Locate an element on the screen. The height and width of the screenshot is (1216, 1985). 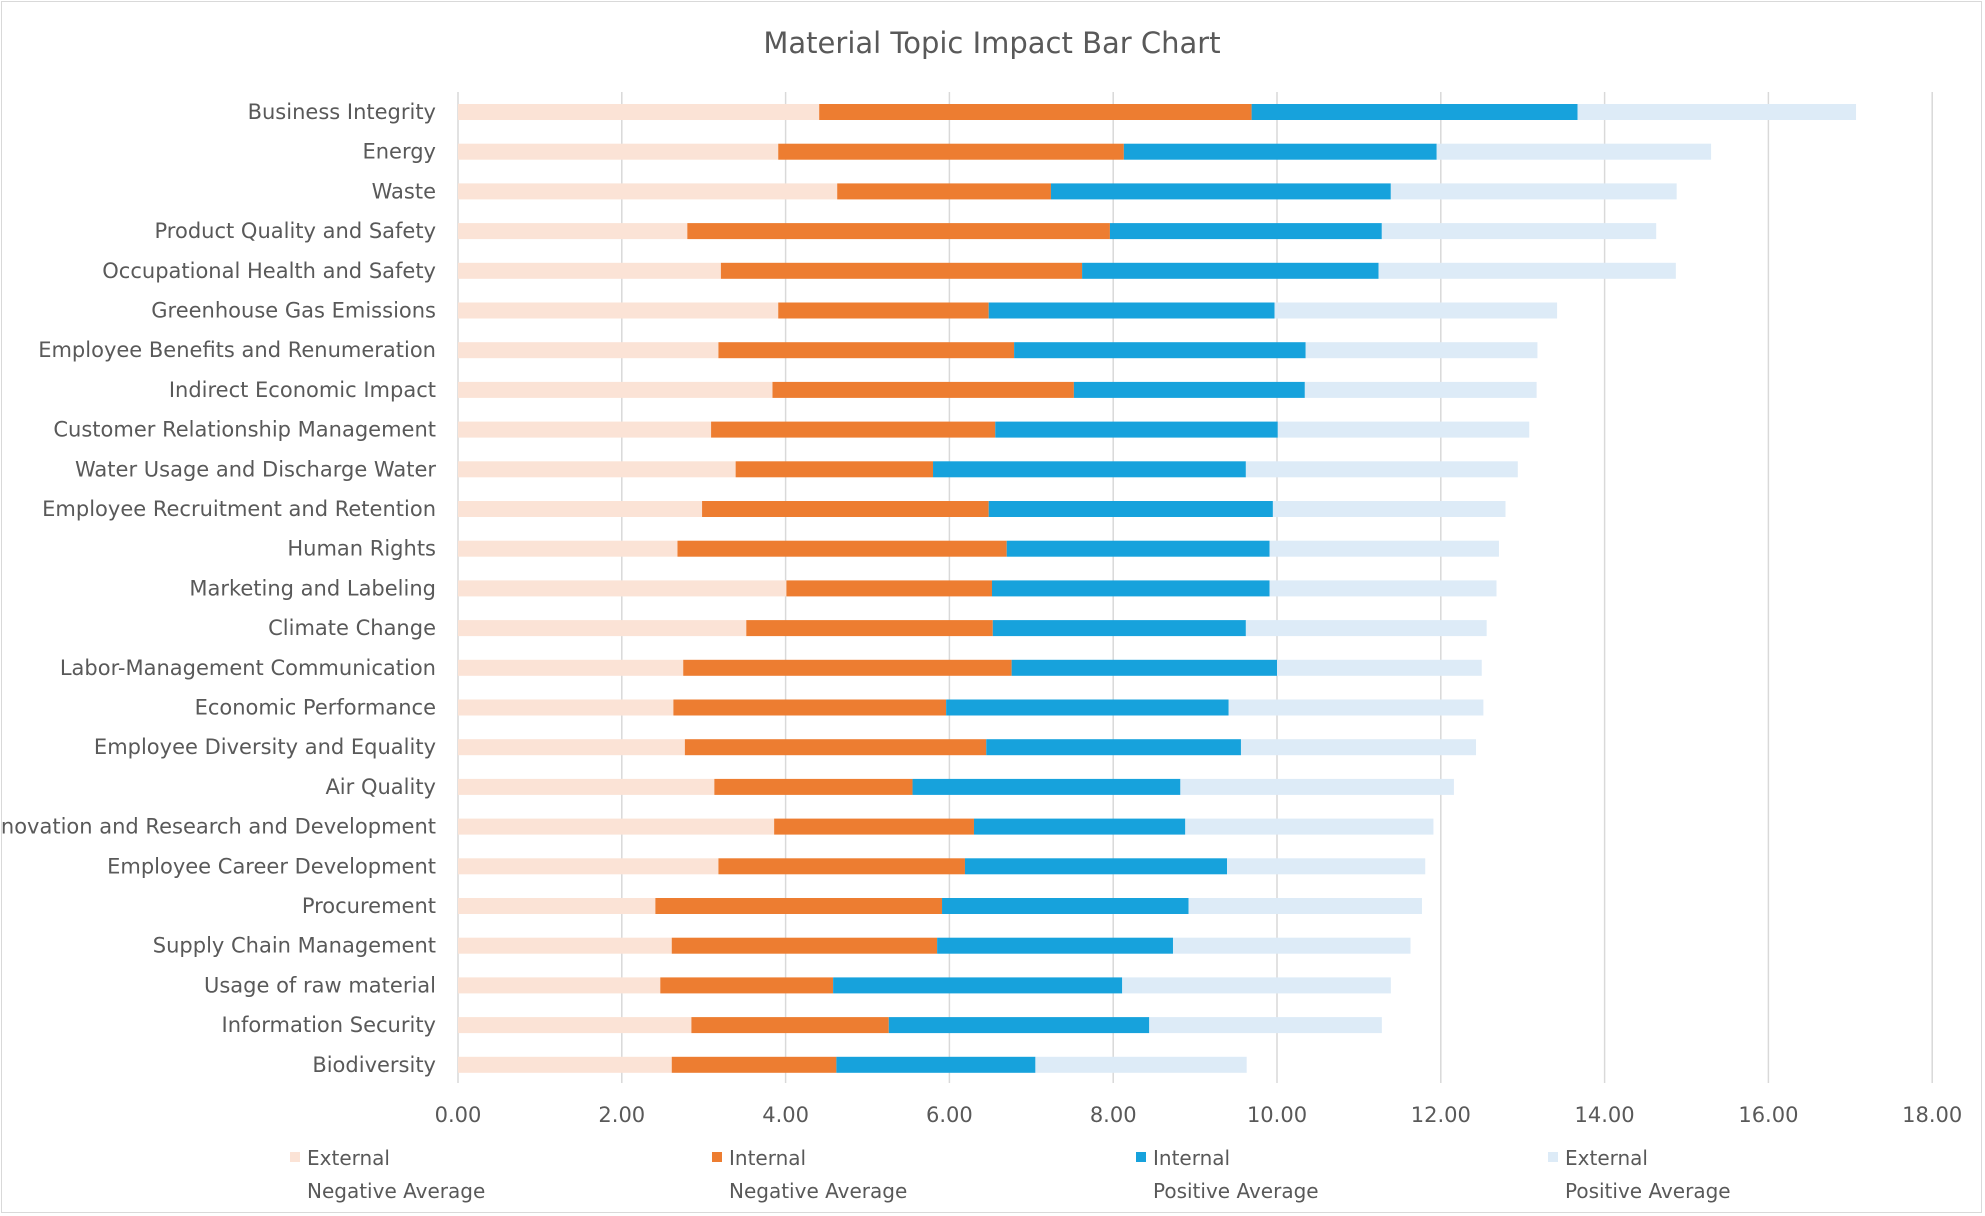
category-label: Supply Chain Management is located at coordinates (294, 946).